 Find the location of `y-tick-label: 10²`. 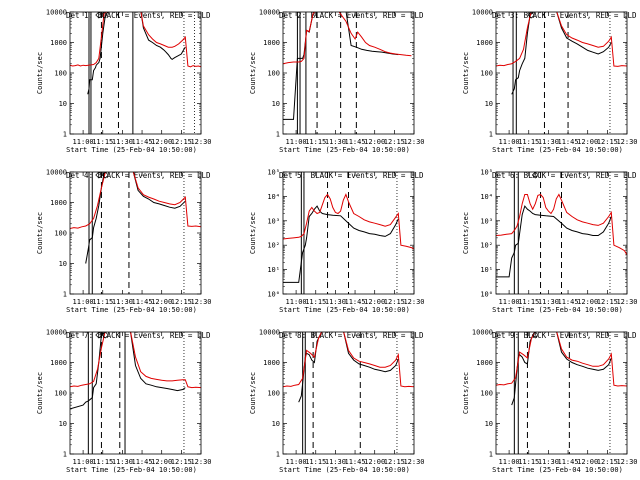

y-tick-label: 10² is located at coordinates (273, 246).